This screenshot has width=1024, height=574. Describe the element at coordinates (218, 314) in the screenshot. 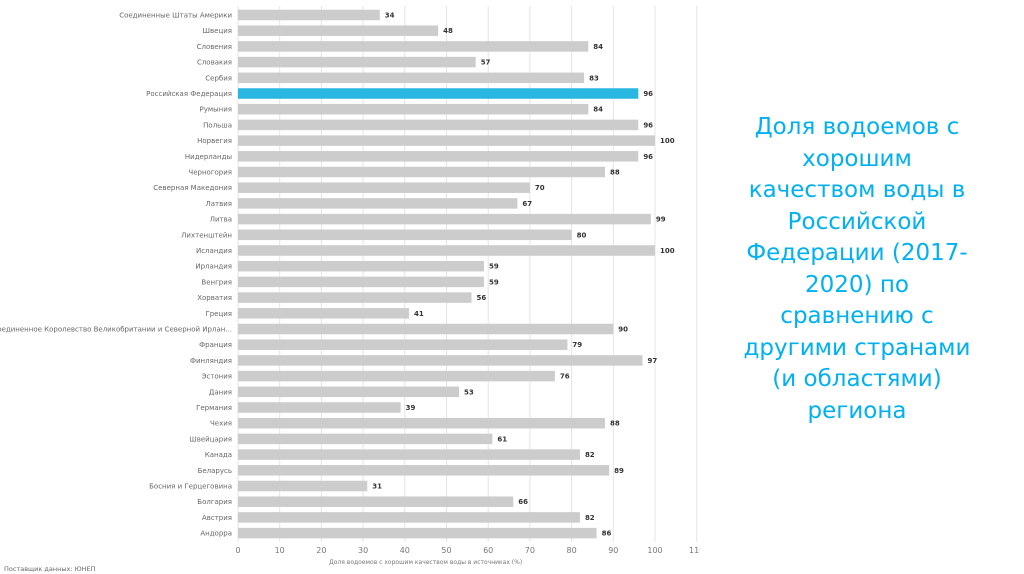

I see `category-label: Греция` at that location.